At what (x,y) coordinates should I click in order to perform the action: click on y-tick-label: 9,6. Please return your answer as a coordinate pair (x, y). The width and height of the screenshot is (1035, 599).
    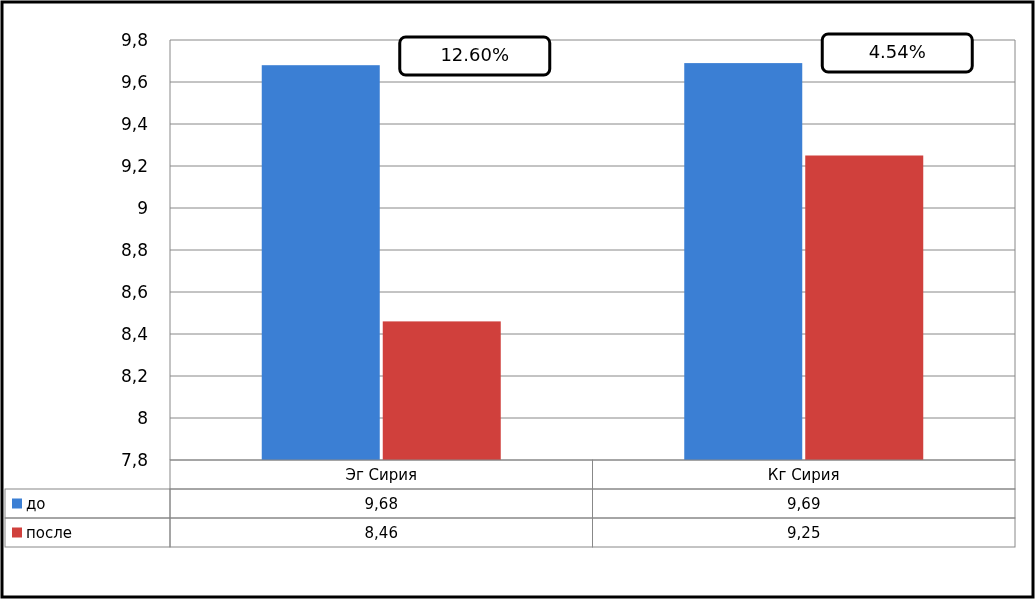
    Looking at the image, I should click on (134, 81).